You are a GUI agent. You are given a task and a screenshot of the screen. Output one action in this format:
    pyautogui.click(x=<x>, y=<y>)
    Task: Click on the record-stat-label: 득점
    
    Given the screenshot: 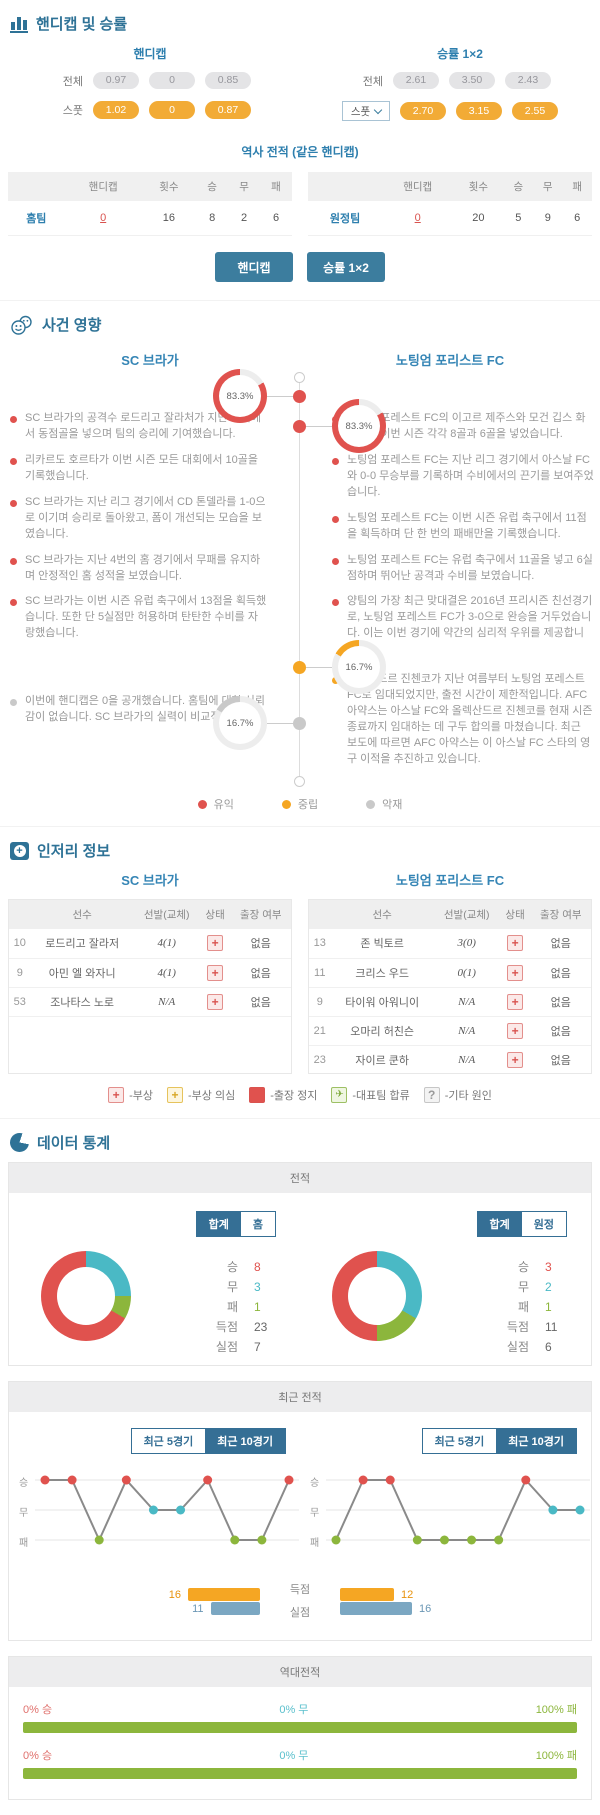 What is the action you would take?
    pyautogui.click(x=226, y=1327)
    